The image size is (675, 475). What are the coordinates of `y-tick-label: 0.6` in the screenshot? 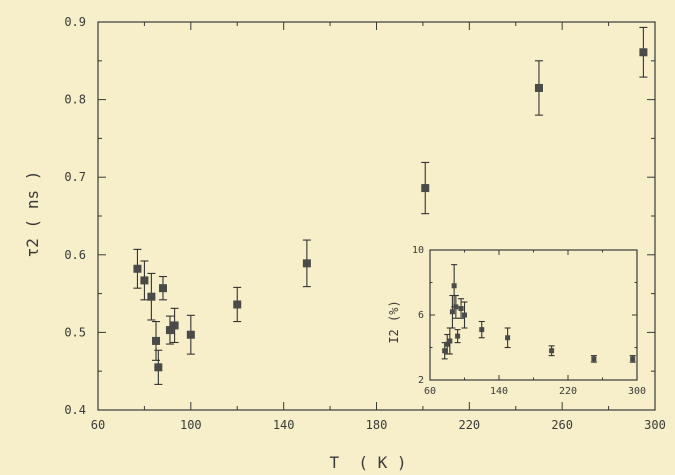 It's located at (75, 255).